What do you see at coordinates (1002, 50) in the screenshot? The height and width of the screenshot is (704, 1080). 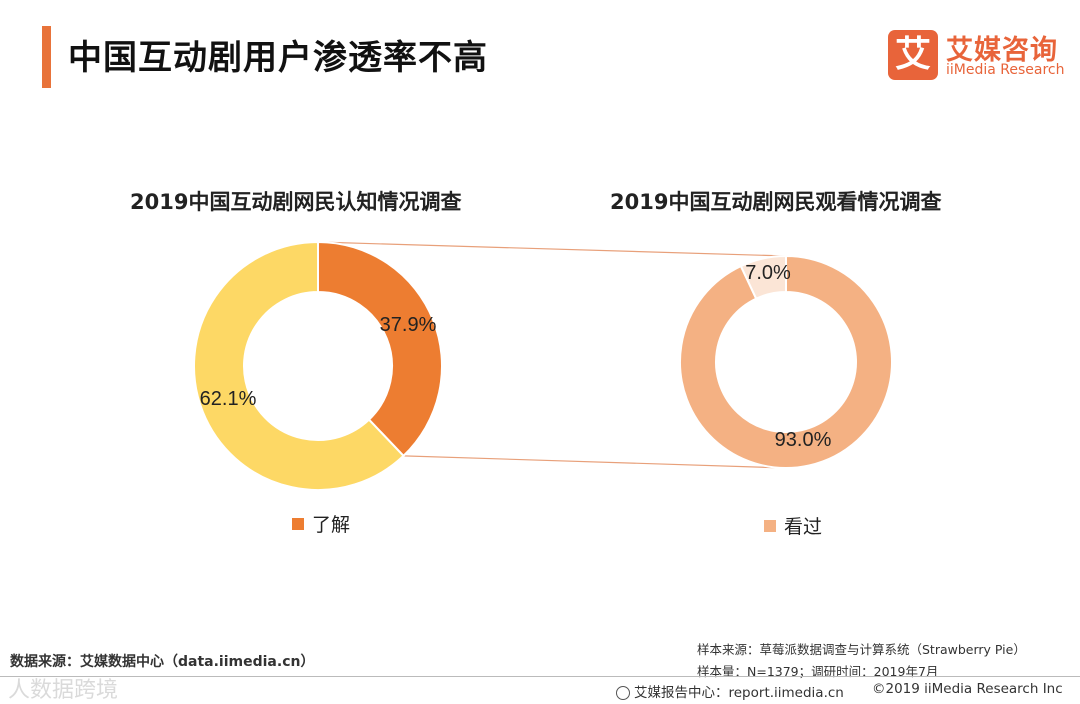 I see `logo-name-cn: 艾媒咨询` at bounding box center [1002, 50].